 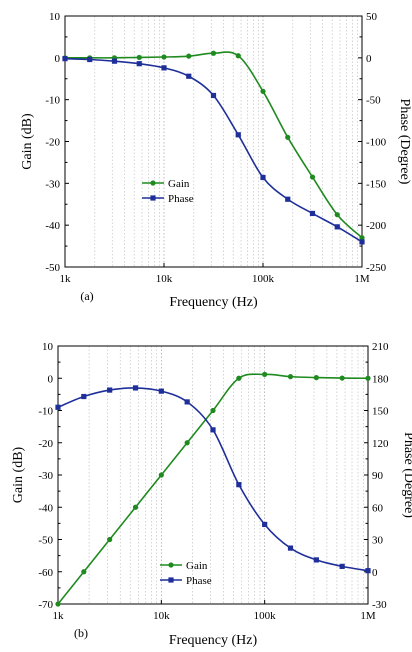 What do you see at coordinates (378, 541) in the screenshot?
I see `y-right-tick-label: 30` at bounding box center [378, 541].